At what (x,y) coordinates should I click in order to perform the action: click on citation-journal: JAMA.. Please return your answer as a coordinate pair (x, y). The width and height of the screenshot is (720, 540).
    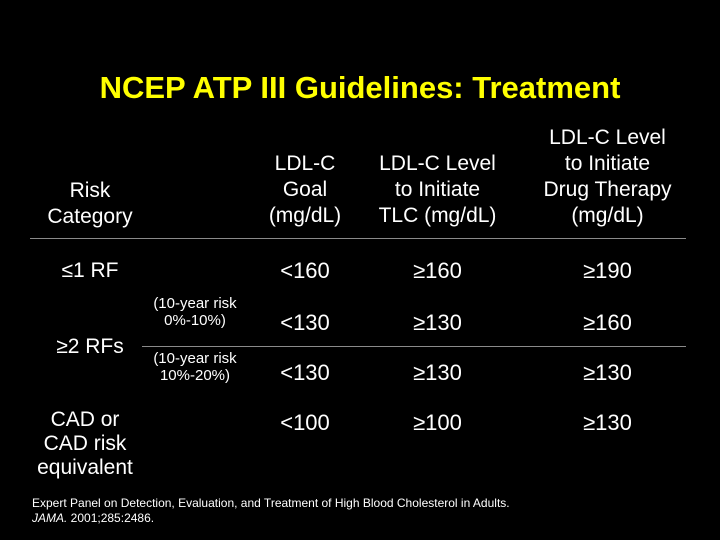
    Looking at the image, I should click on (50, 518).